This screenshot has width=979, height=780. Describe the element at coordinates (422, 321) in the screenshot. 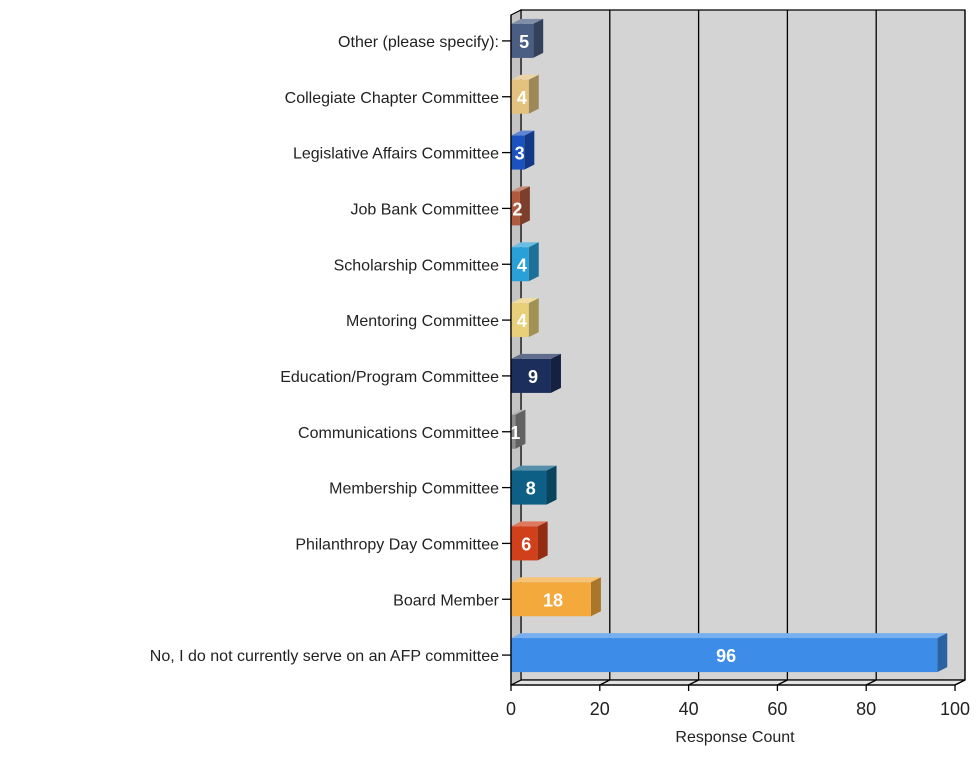

I see `category-label: Mentoring Committee` at that location.